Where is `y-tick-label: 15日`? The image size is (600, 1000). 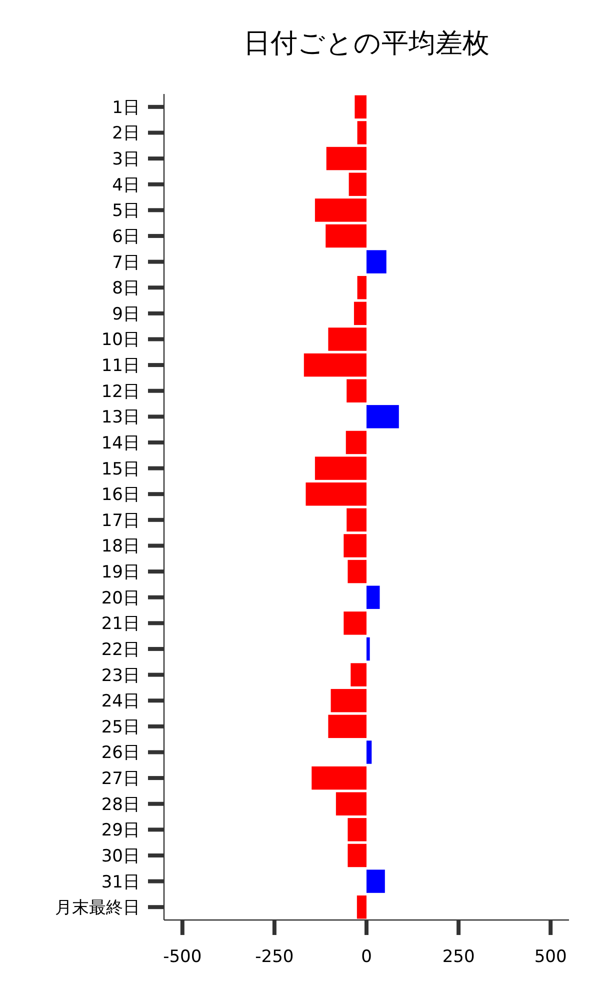
y-tick-label: 15日 is located at coordinates (120, 469).